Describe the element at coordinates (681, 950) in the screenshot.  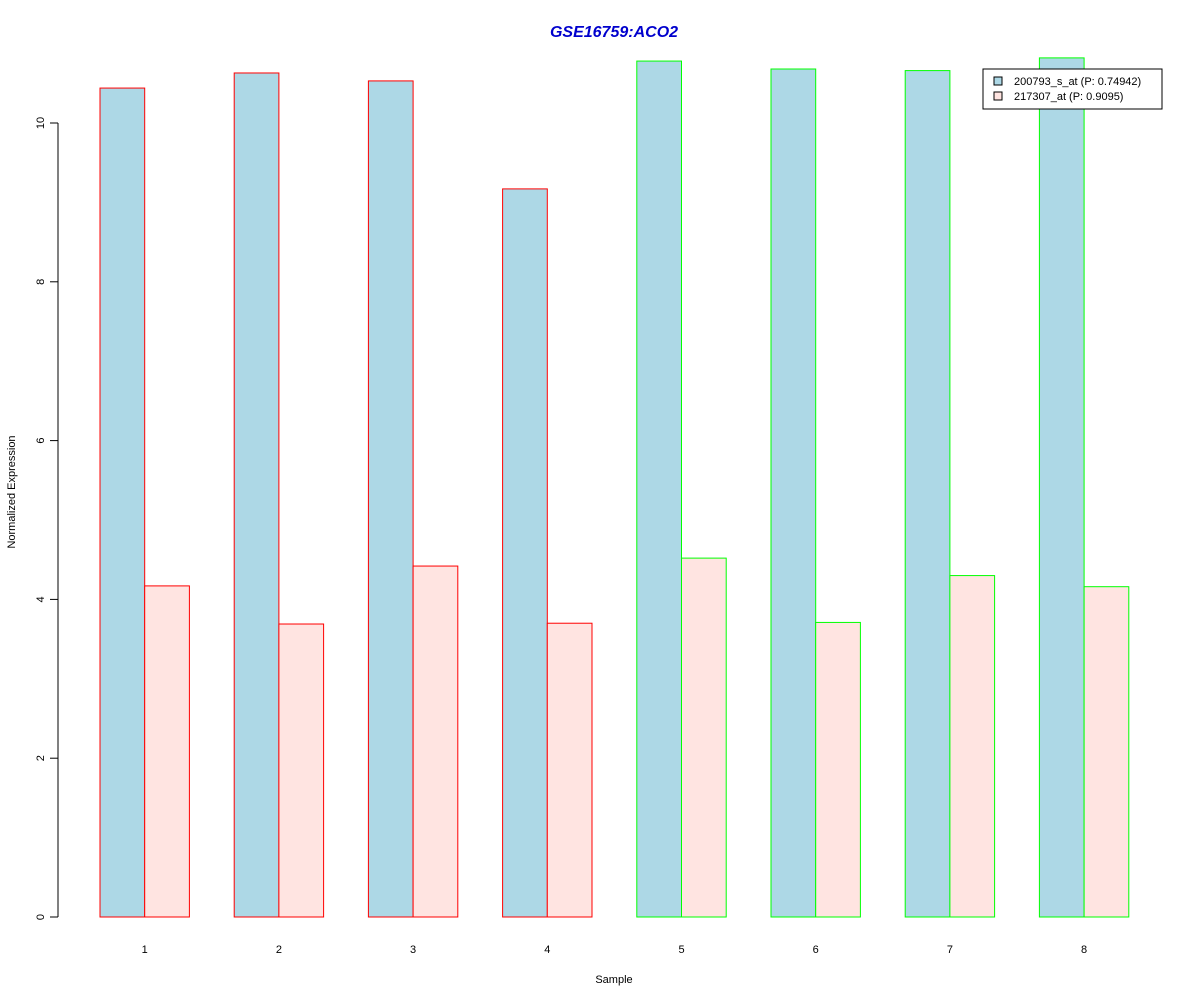
I see `x-tick-label: 5` at that location.